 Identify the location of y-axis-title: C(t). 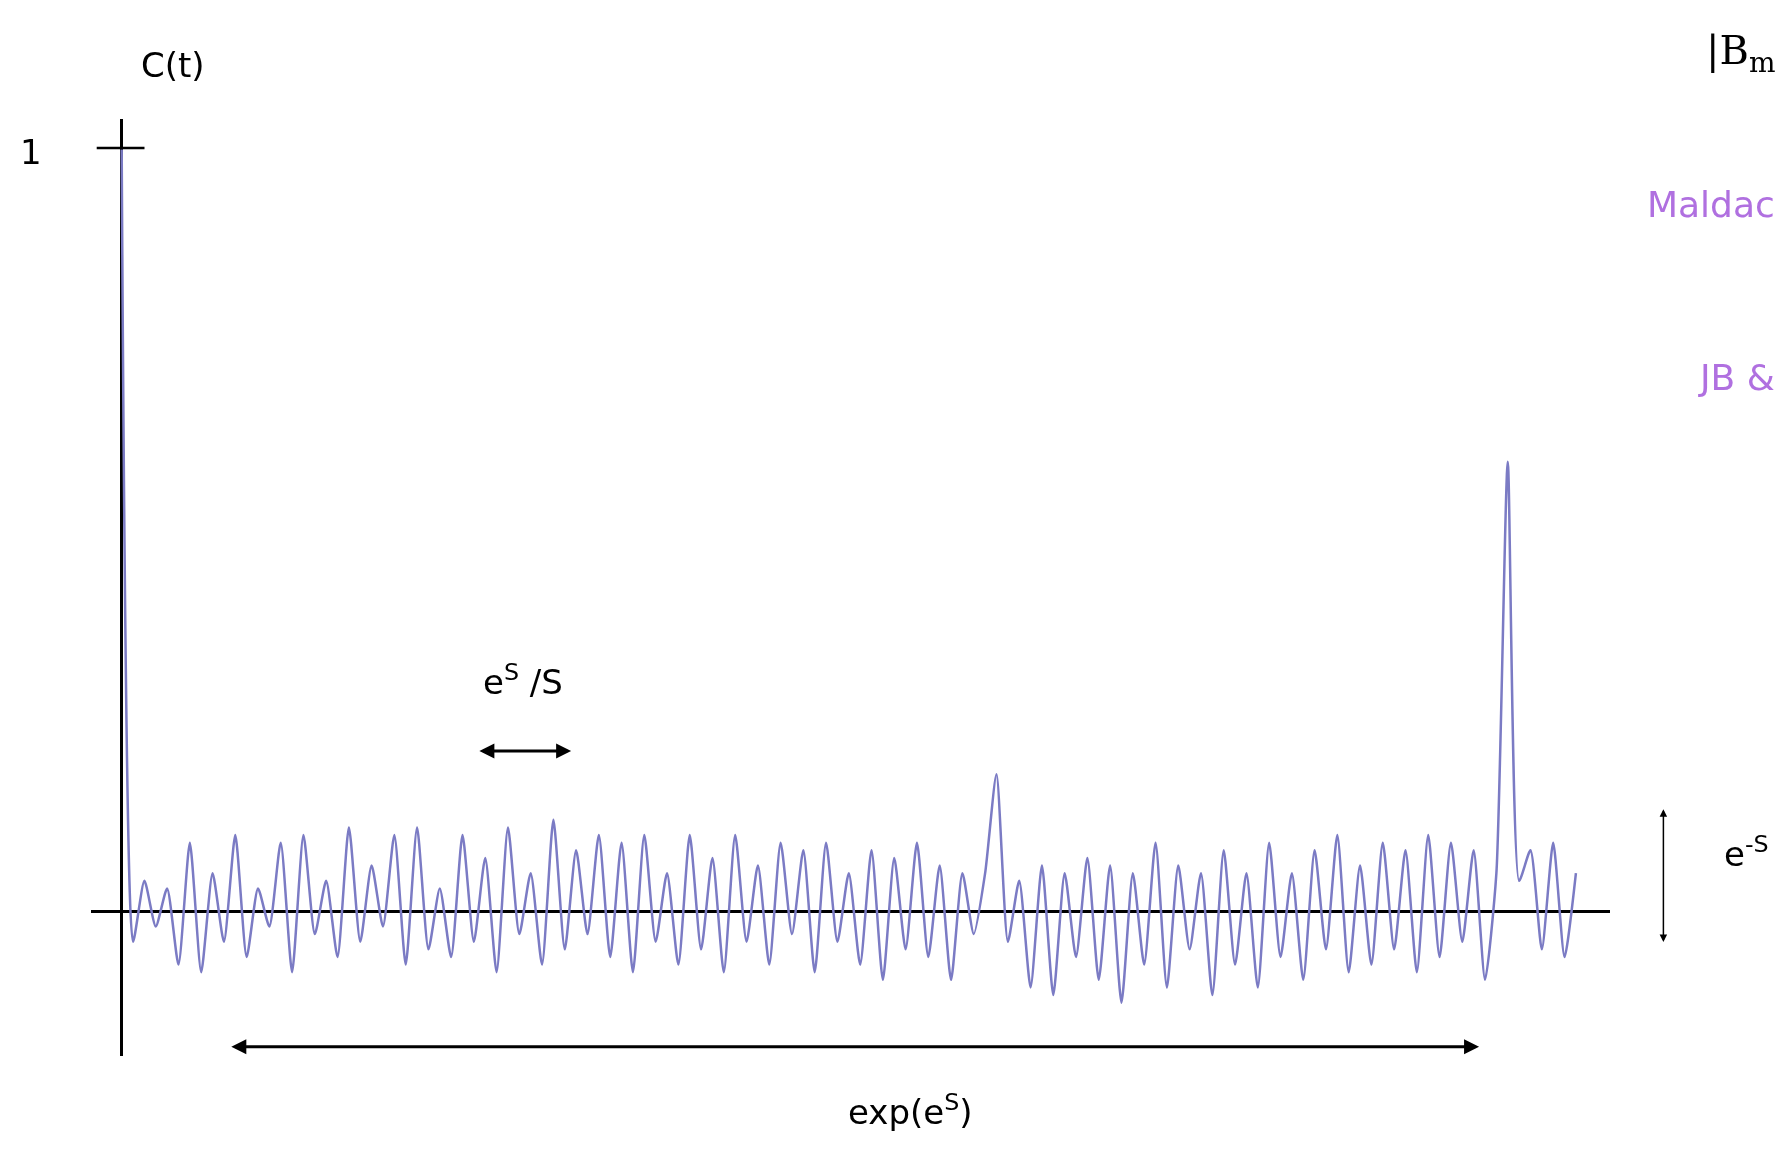
(173, 65).